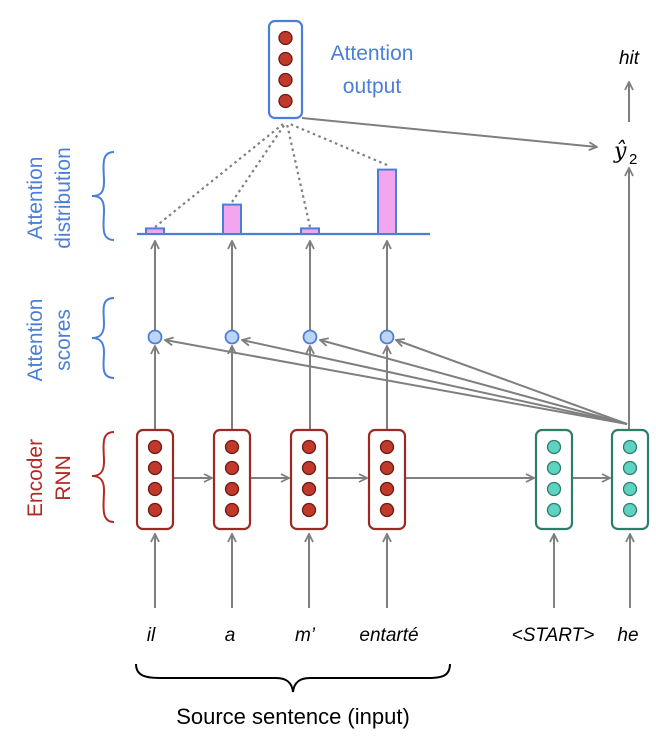  I want to click on source-sentence-brace, so click(293, 678).